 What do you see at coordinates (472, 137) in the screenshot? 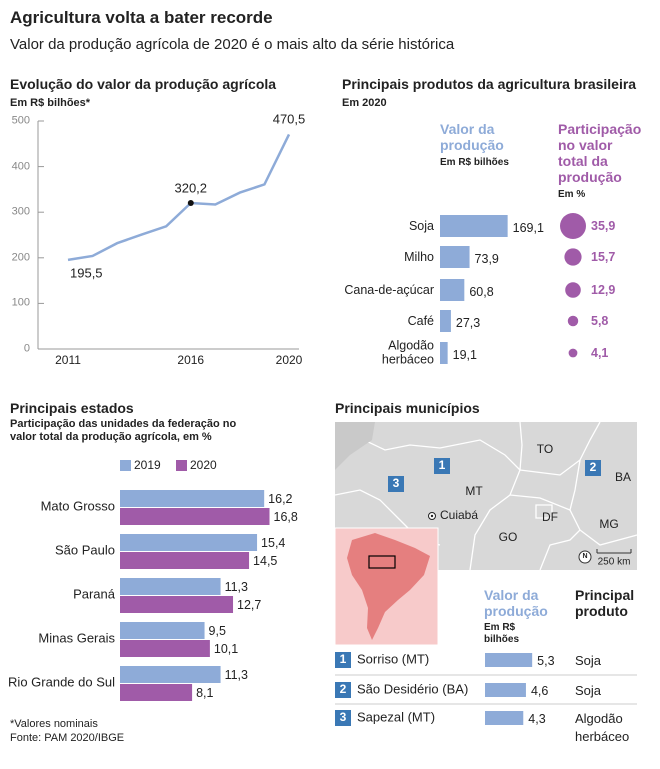
I see `legend-label: Valor da produção` at bounding box center [472, 137].